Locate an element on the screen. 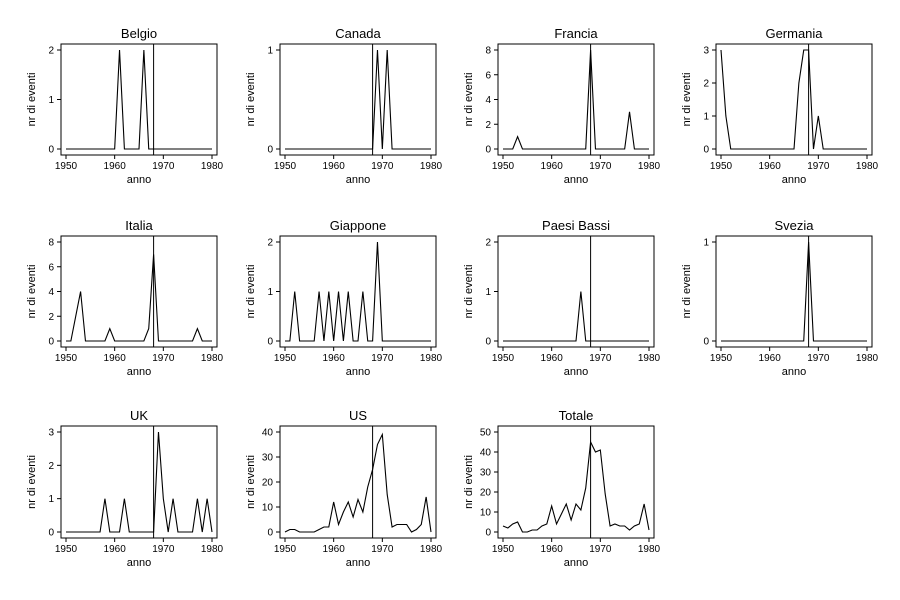 The height and width of the screenshot is (600, 900). panel-title: Paesi Bassi is located at coordinates (576, 225).